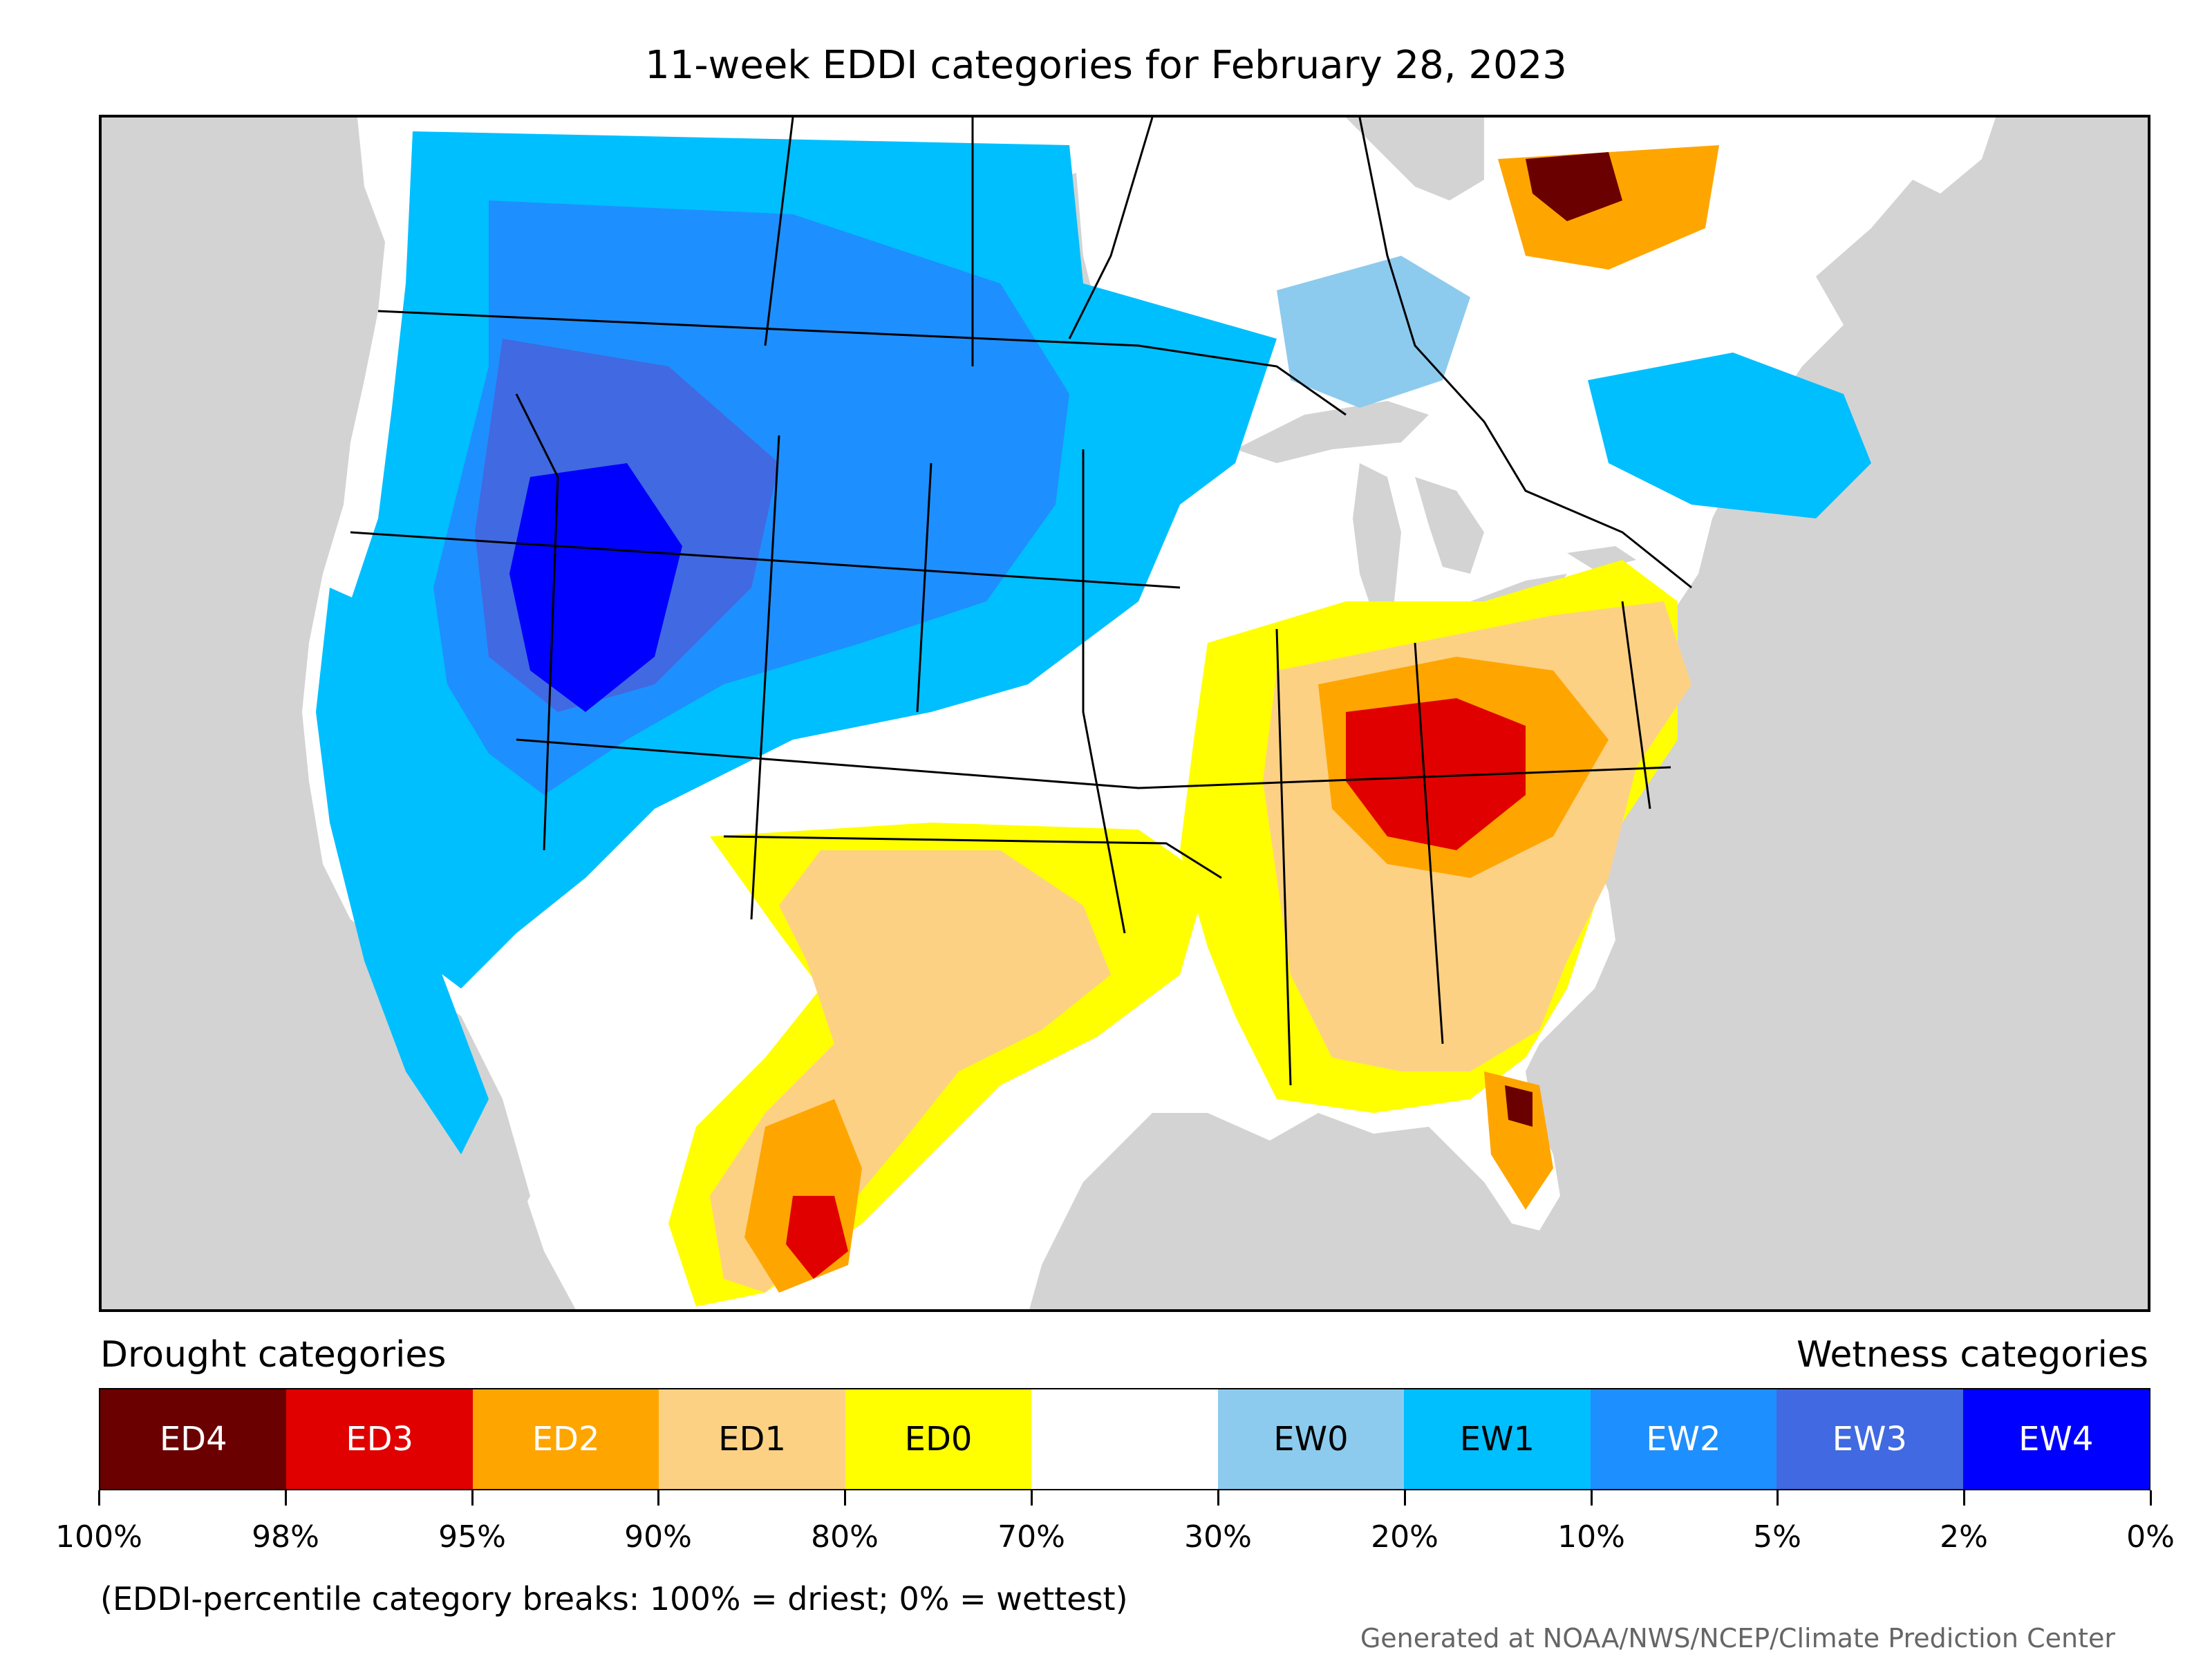 Image resolution: width=2212 pixels, height=1659 pixels. I want to click on legend-segment-ed1: ED1, so click(752, 1439).